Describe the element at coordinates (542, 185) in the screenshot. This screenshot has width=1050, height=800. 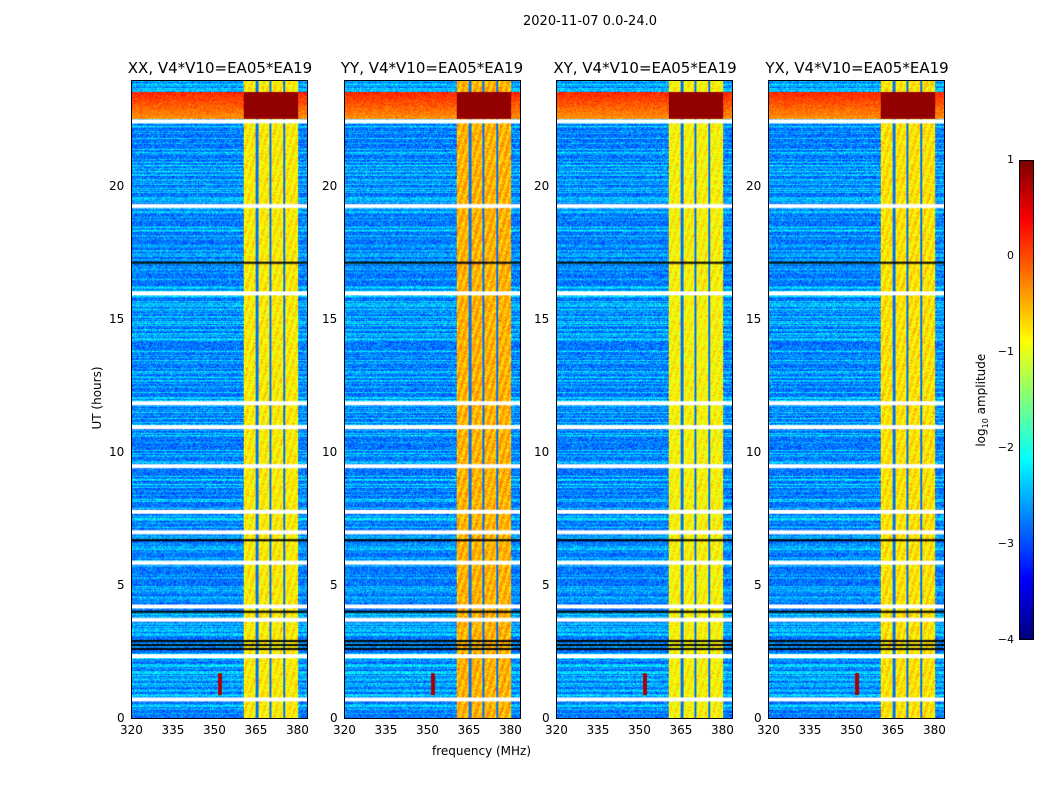
I see `y-tick-label-xy: 20` at that location.